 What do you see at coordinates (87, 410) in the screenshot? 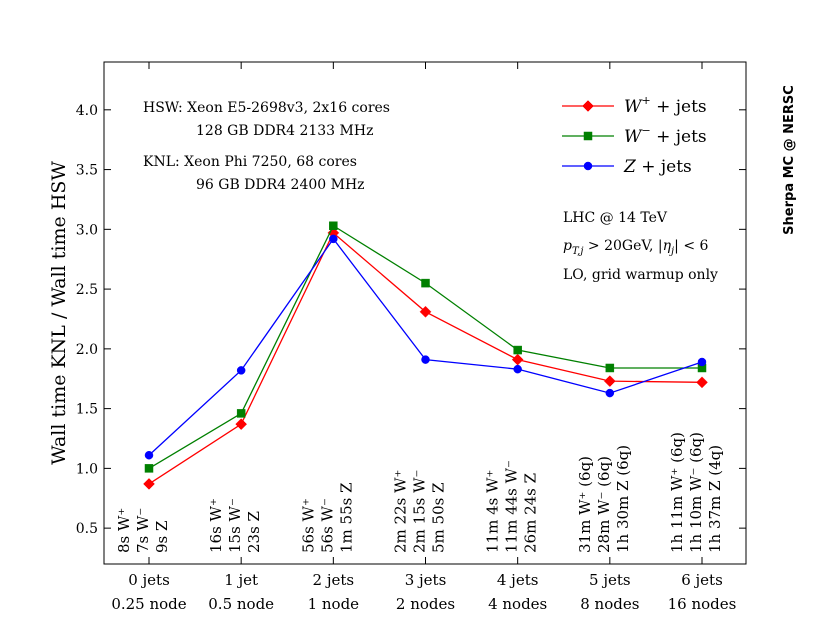
I see `y-tick-label: 1.5` at bounding box center [87, 410].